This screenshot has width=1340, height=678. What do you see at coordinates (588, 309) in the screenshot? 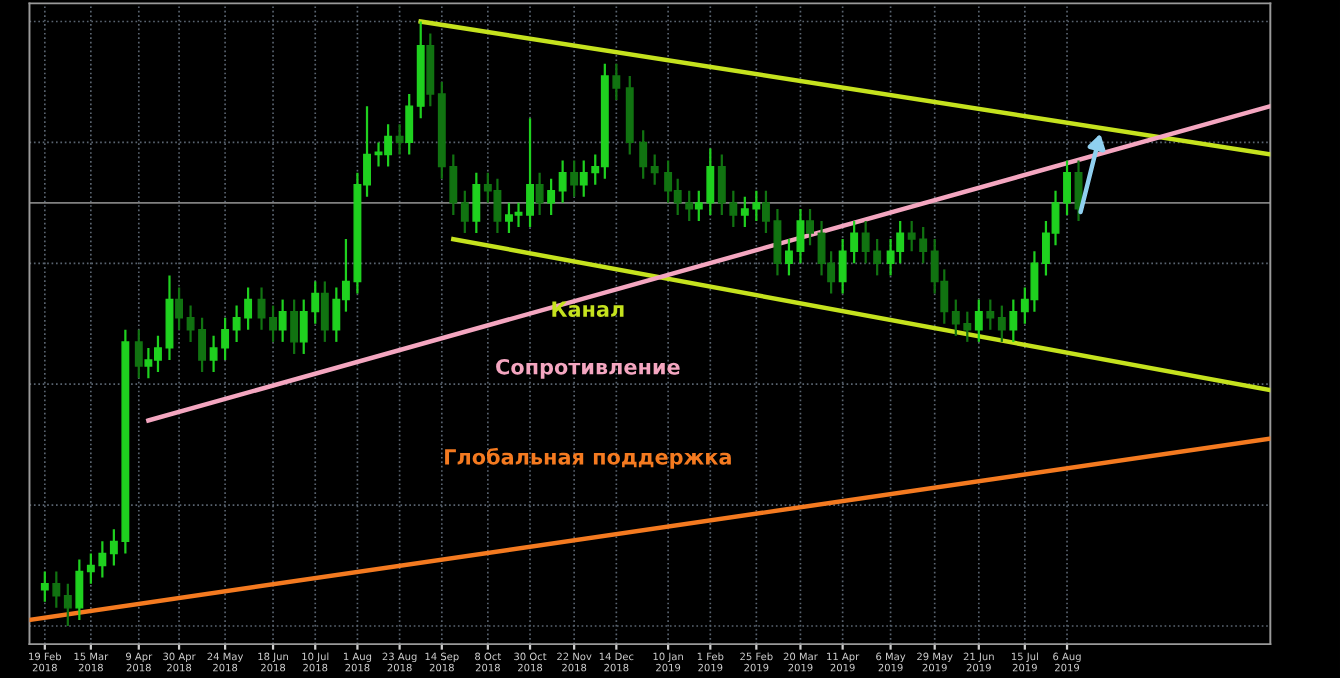
I see `text: Канал` at bounding box center [588, 309].